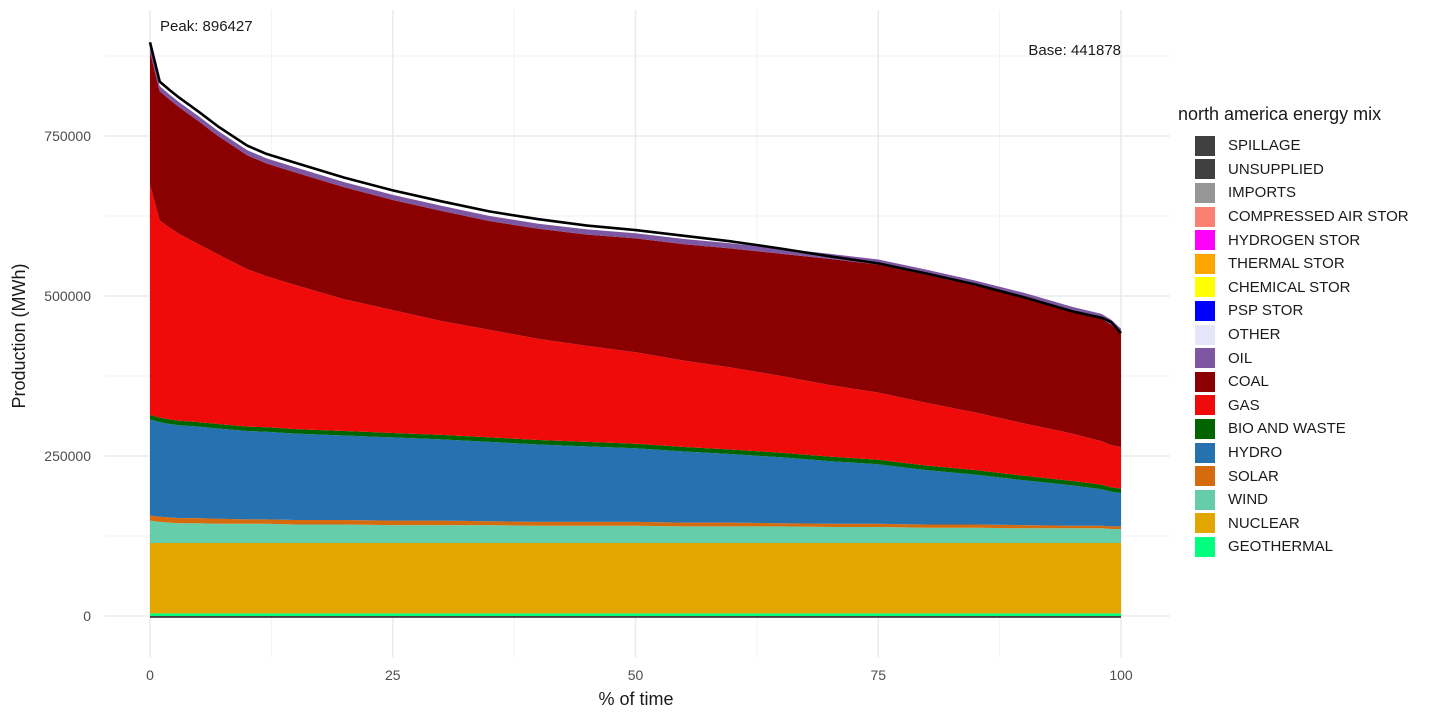  I want to click on area-spillage, so click(635, 617).